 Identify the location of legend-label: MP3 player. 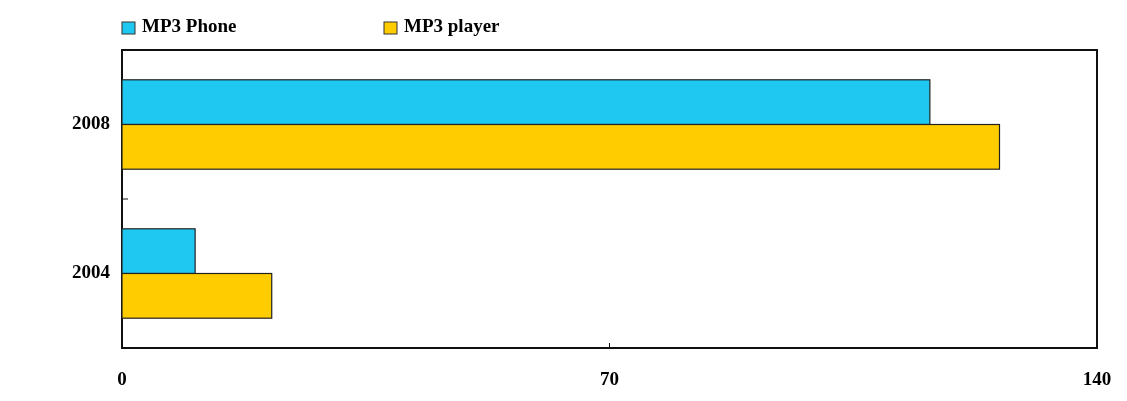
(452, 26).